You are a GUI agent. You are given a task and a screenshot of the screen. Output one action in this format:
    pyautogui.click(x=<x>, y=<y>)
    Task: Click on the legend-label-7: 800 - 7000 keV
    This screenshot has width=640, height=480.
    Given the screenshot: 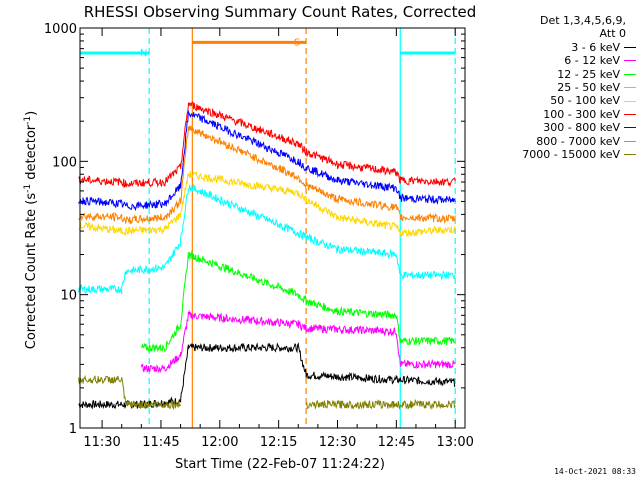 What is the action you would take?
    pyautogui.click(x=578, y=141)
    